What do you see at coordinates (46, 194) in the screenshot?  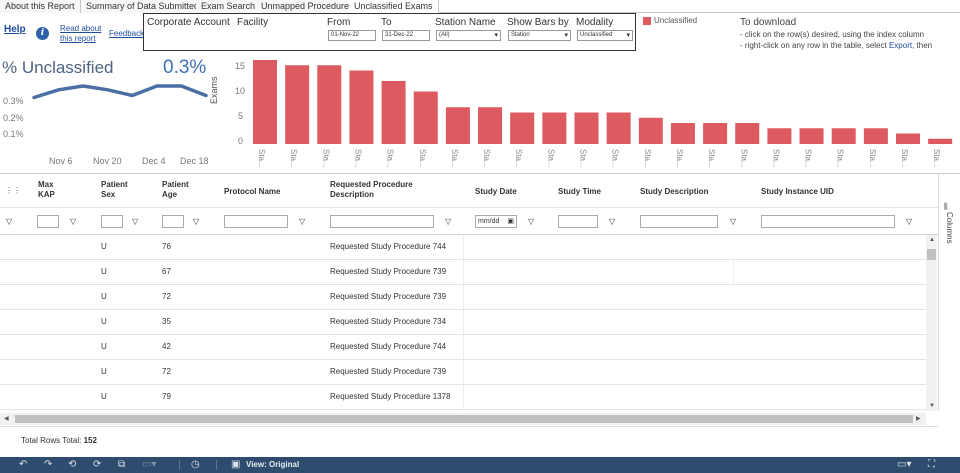 I see `col-header-line: KAP` at bounding box center [46, 194].